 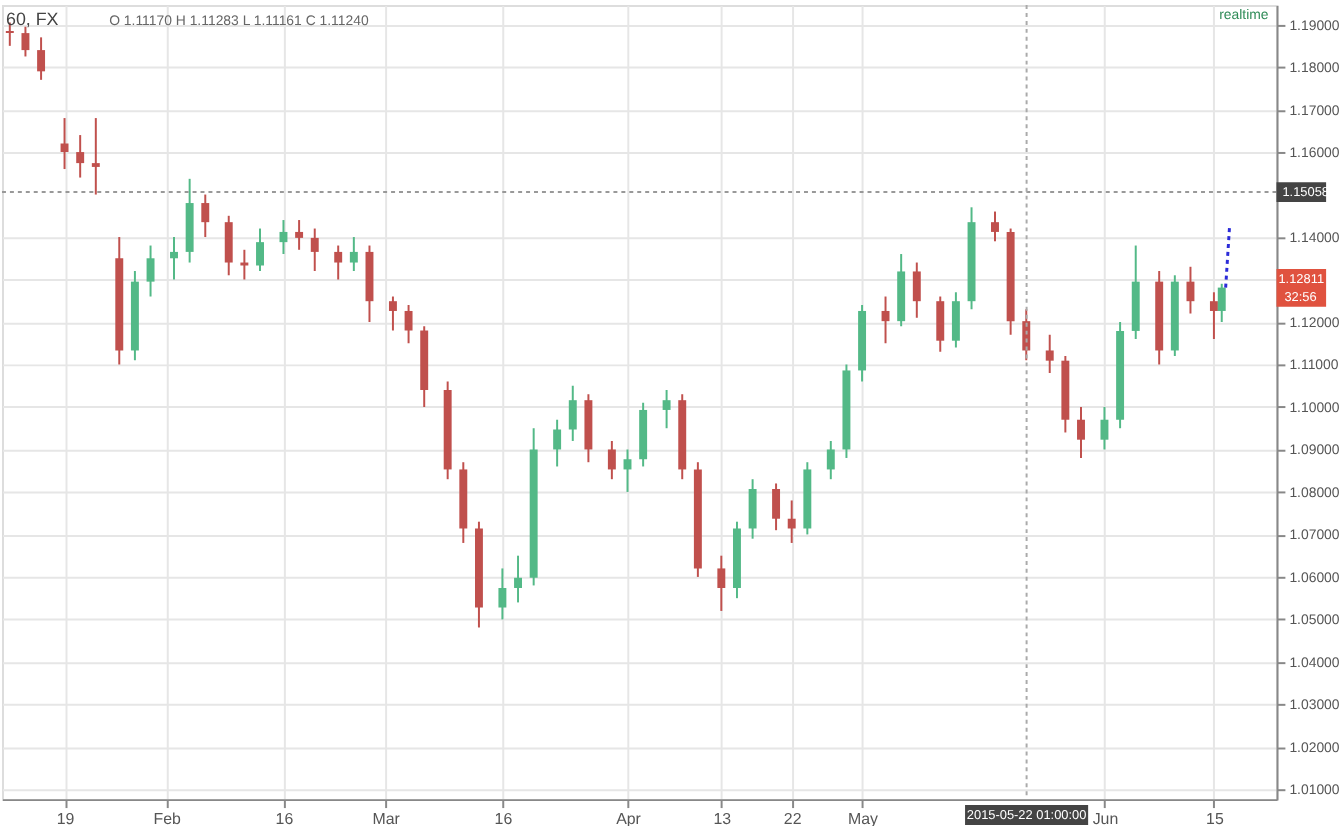 I want to click on chart-title: 60, FX, so click(x=32, y=18).